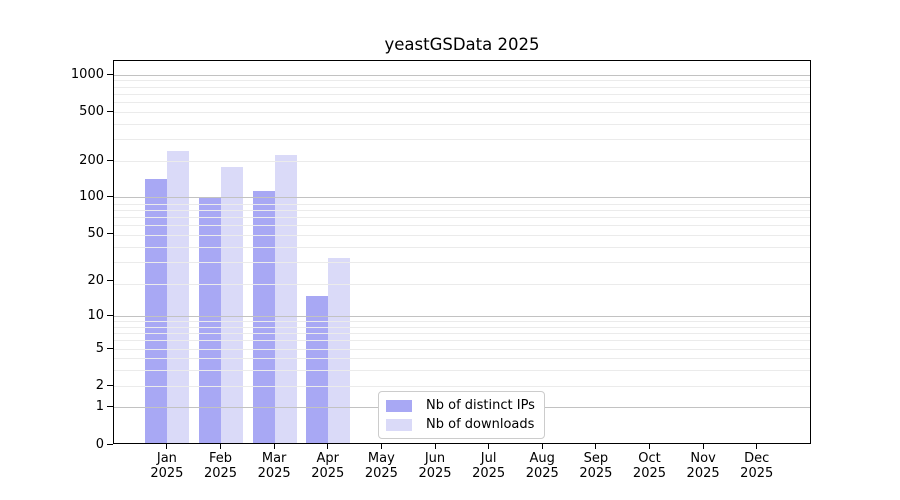 This screenshot has height=500, width=900. I want to click on x-tick-label-oct: Oct 2025, so click(649, 466).